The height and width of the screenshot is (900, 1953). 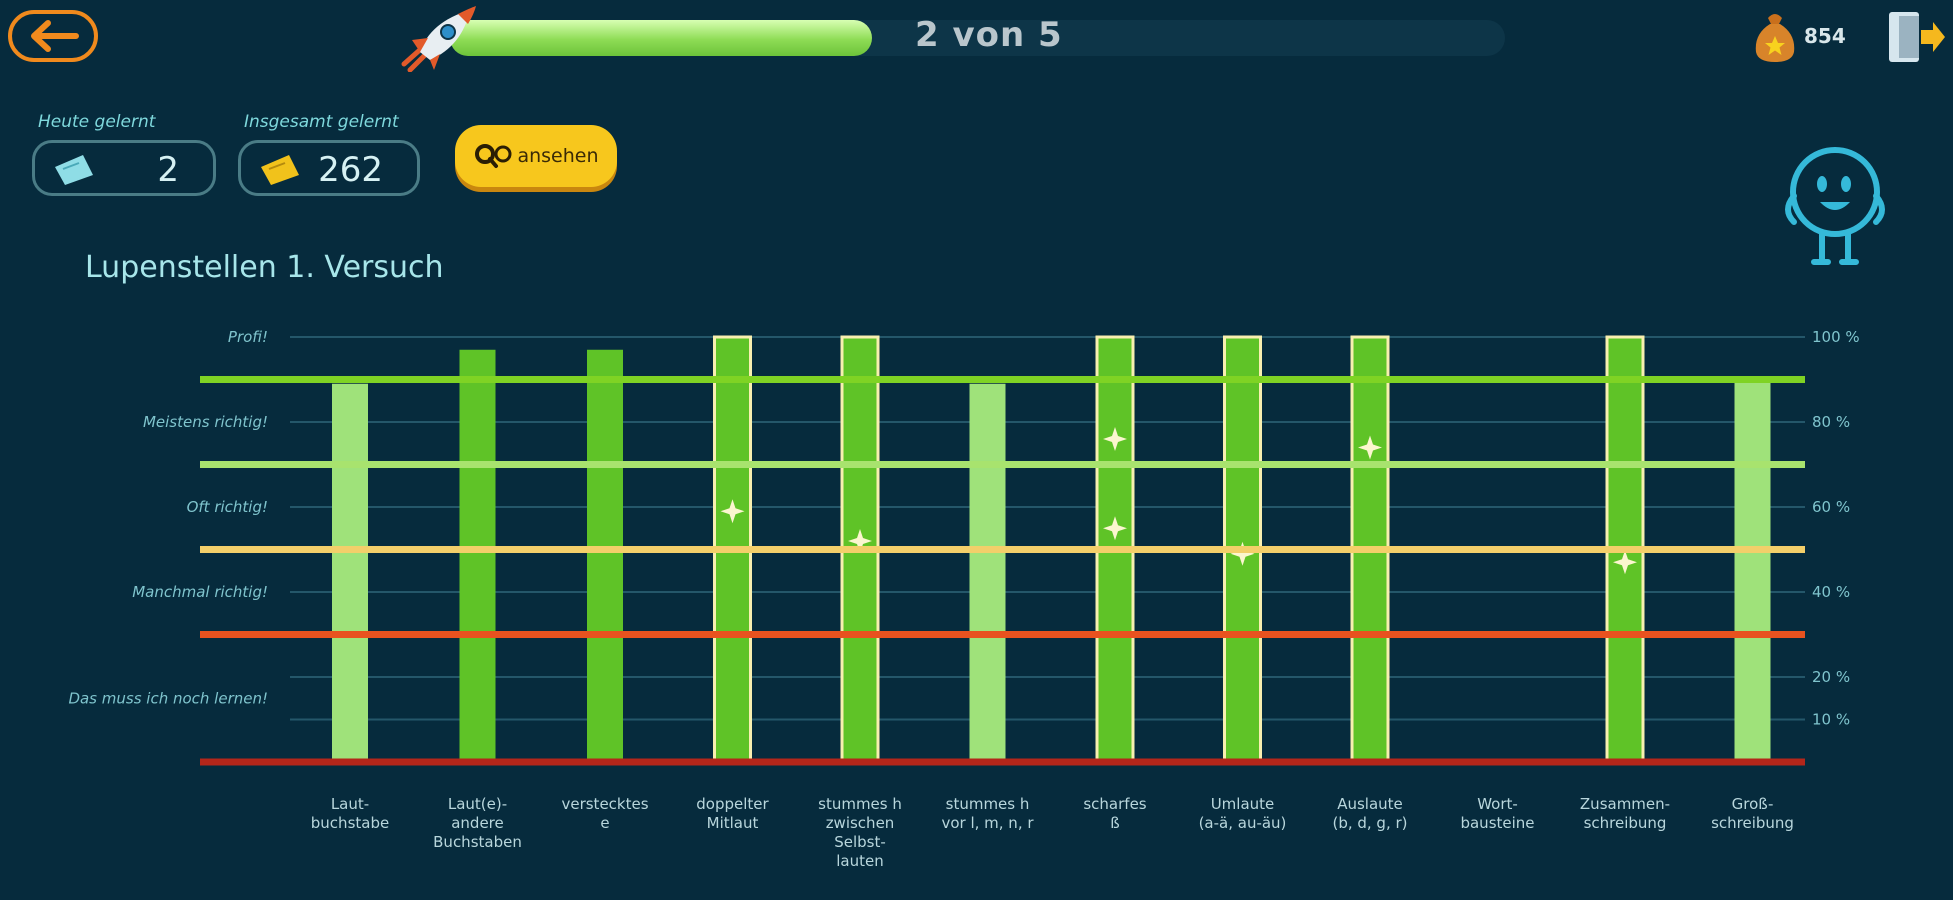 I want to click on total-learned-label: Insgesamt gelernt, so click(x=321, y=122).